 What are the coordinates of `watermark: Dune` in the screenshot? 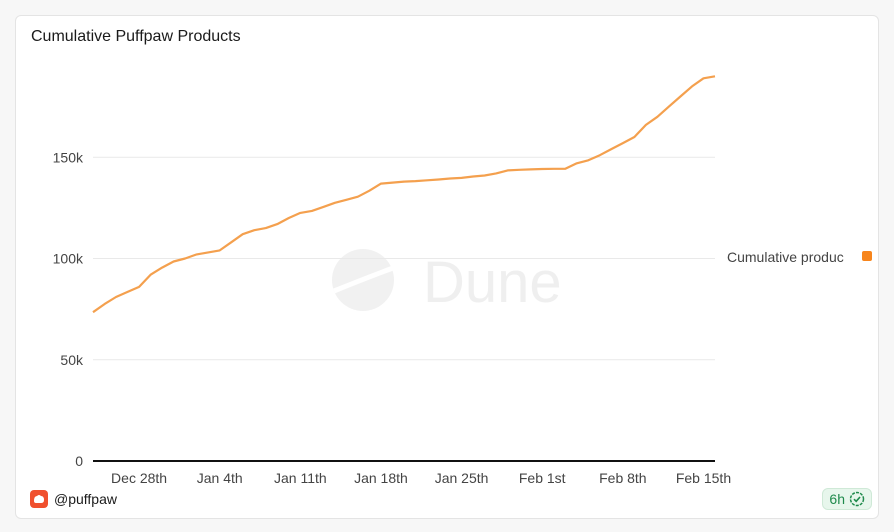 It's located at (447, 282).